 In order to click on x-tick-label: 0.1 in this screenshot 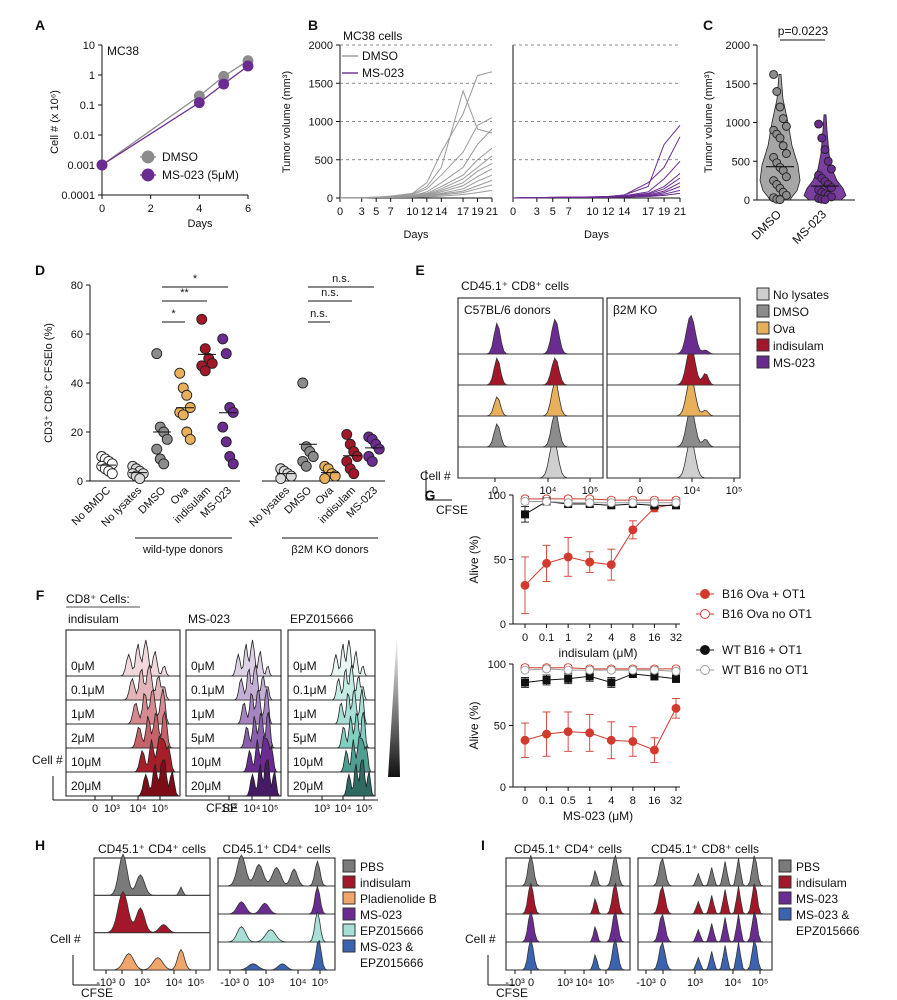, I will do `click(546, 801)`.